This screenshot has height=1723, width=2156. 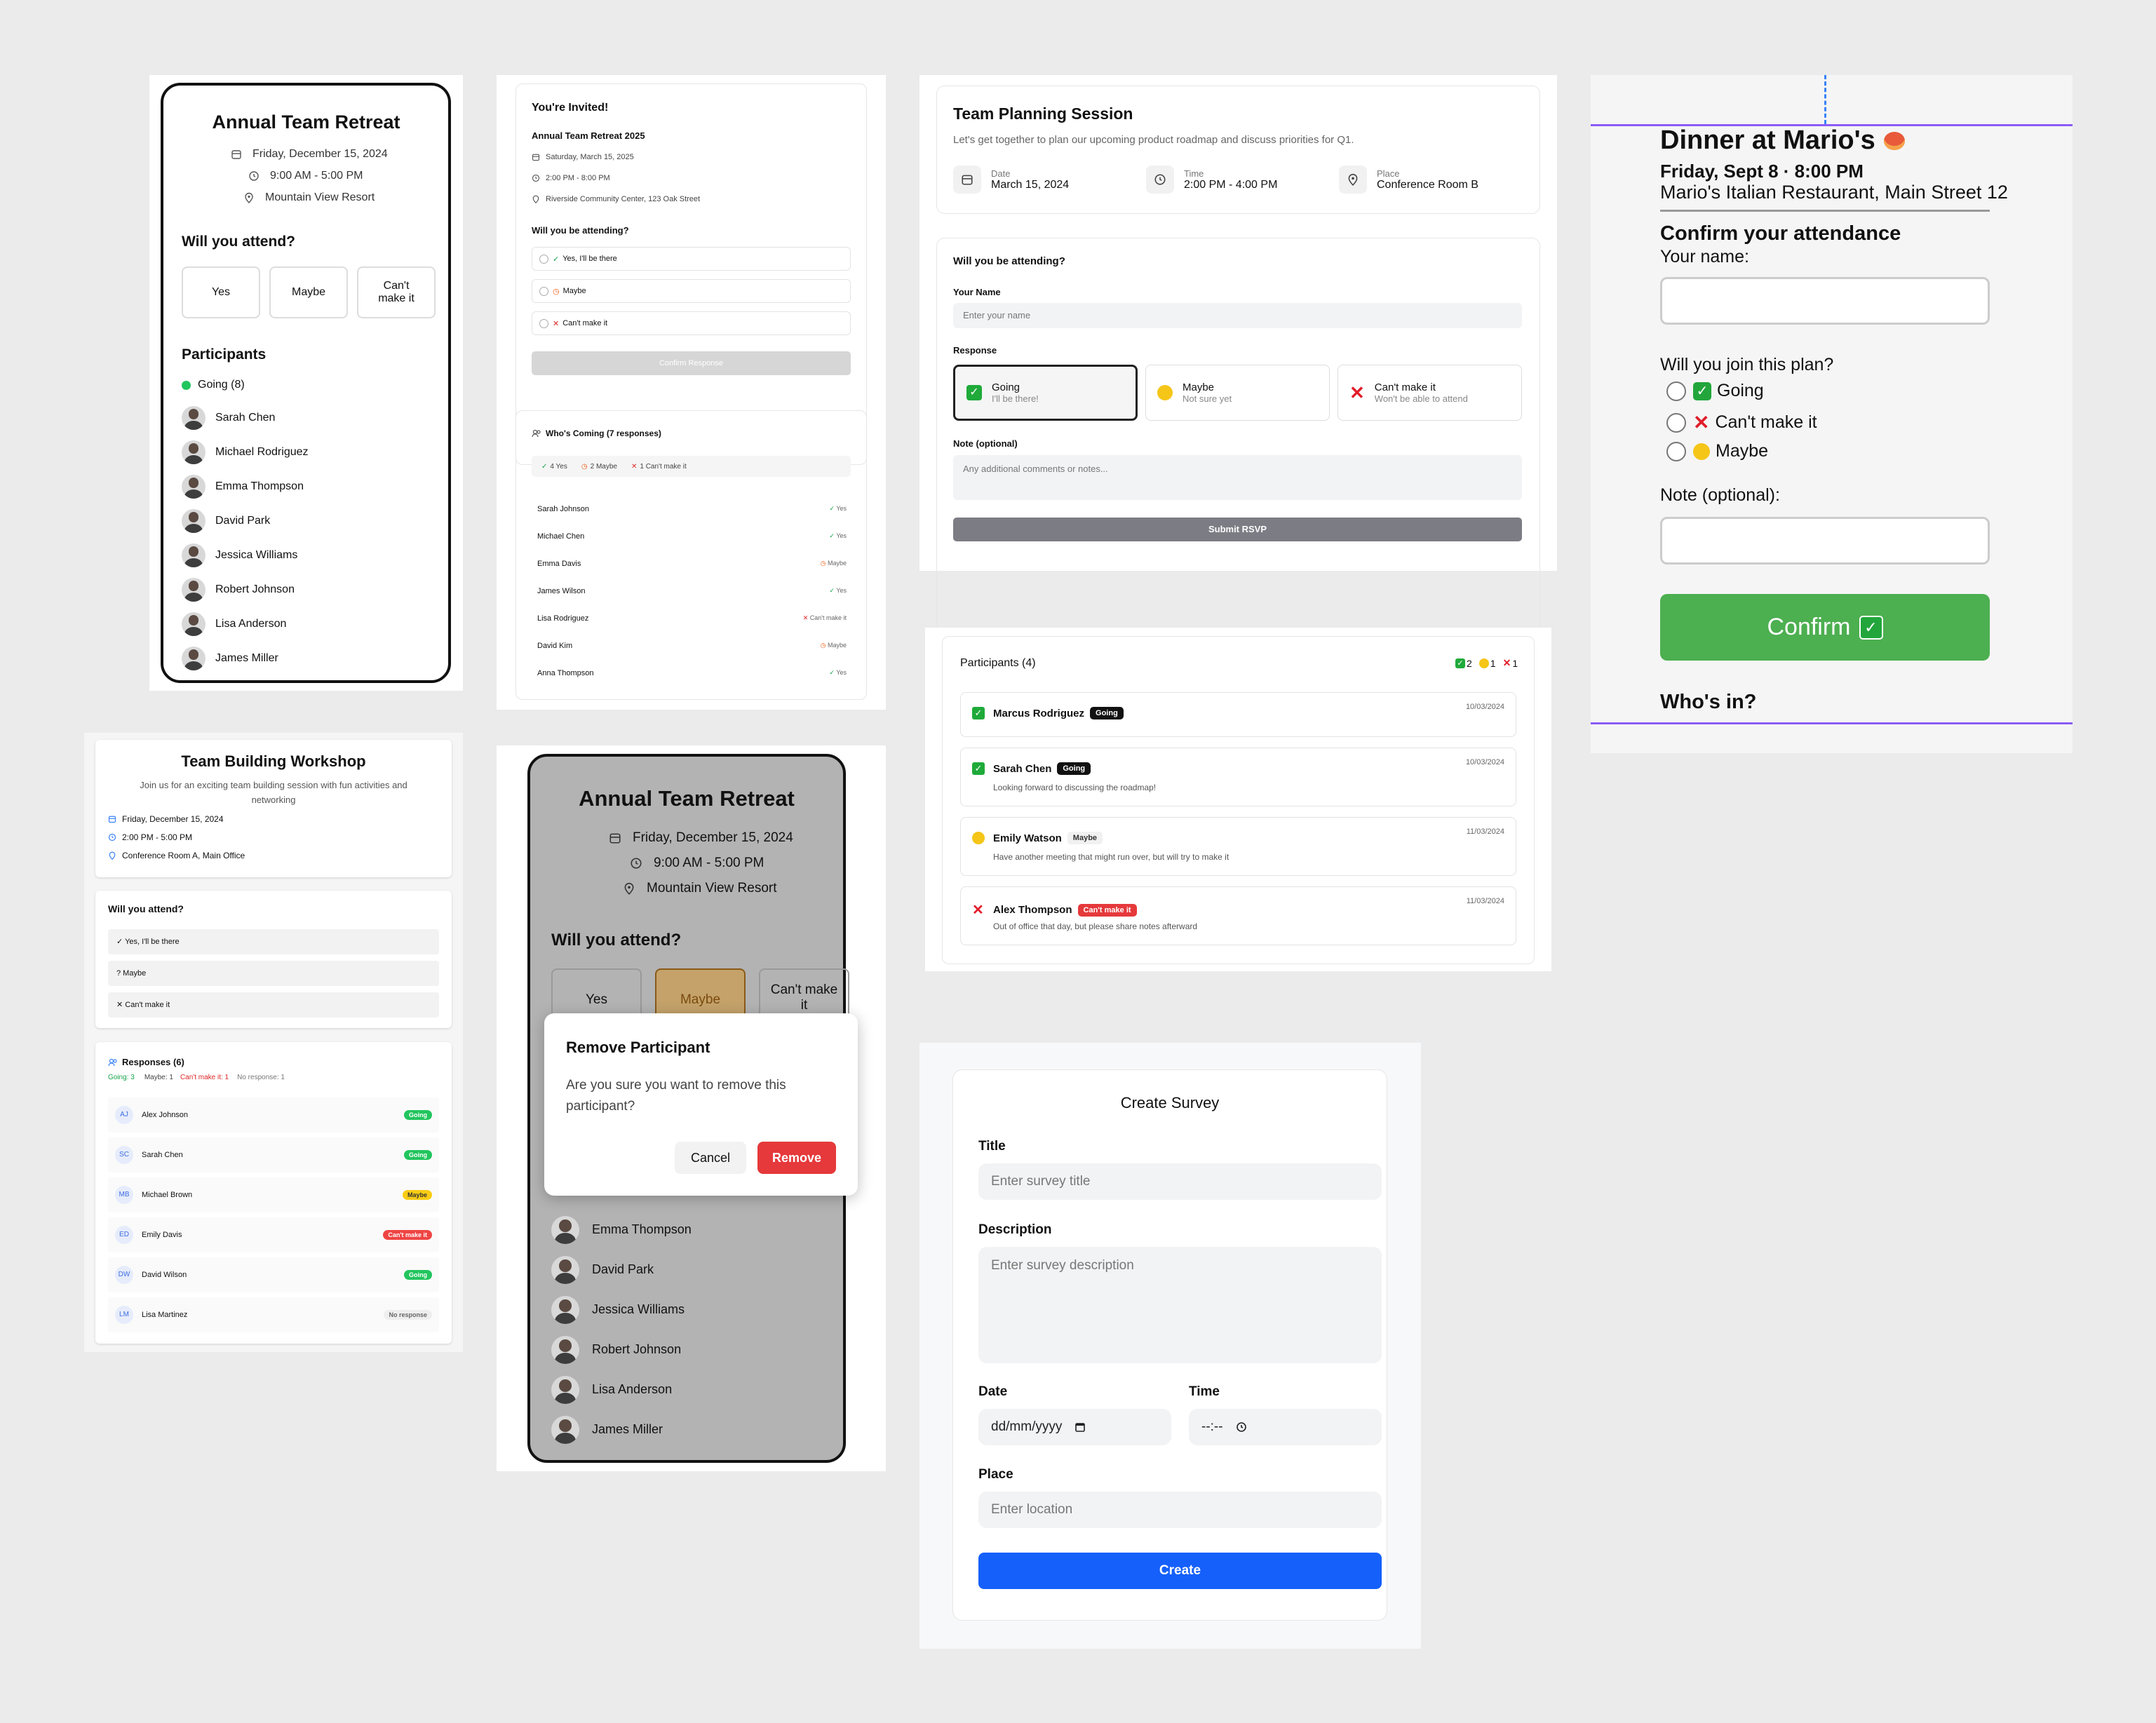 What do you see at coordinates (224, 354) in the screenshot?
I see `participants-heading: Participants` at bounding box center [224, 354].